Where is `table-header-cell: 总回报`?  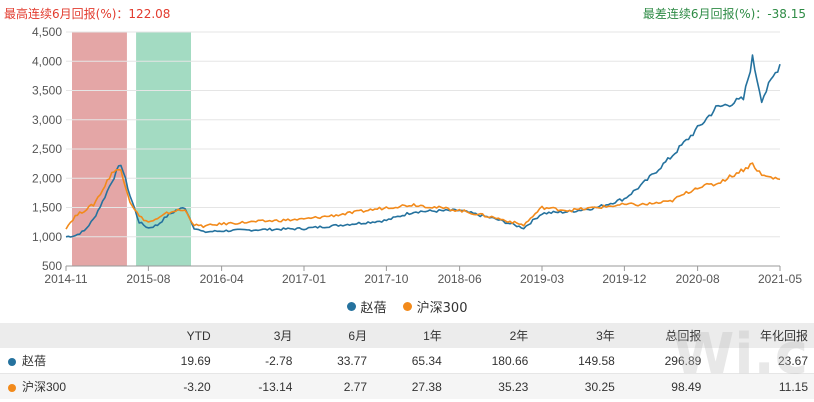 table-header-cell: 总回报 is located at coordinates (664, 335).